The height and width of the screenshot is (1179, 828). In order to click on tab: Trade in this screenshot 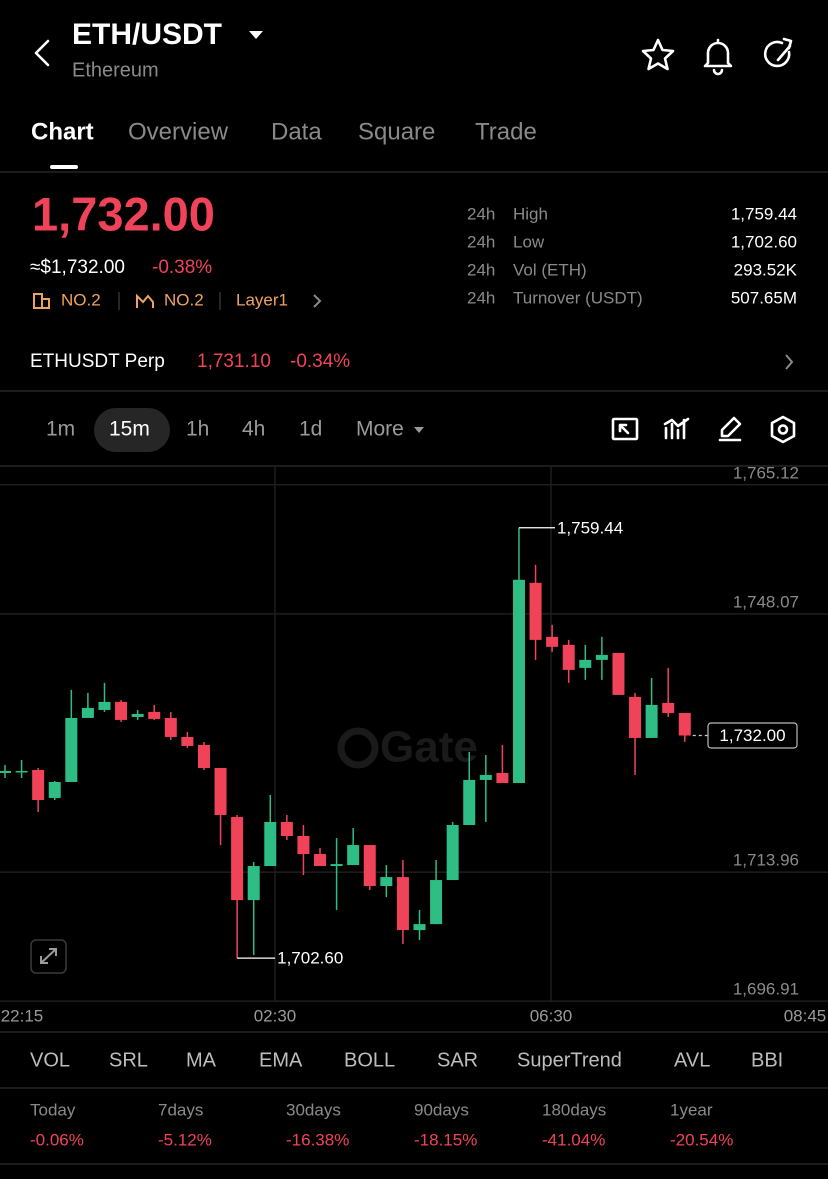, I will do `click(506, 131)`.